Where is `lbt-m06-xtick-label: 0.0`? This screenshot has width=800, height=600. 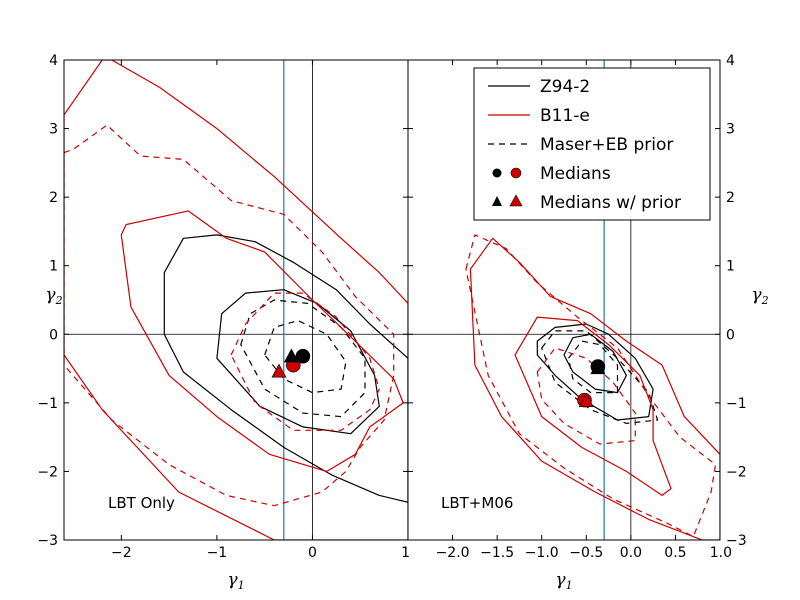 lbt-m06-xtick-label: 0.0 is located at coordinates (631, 553).